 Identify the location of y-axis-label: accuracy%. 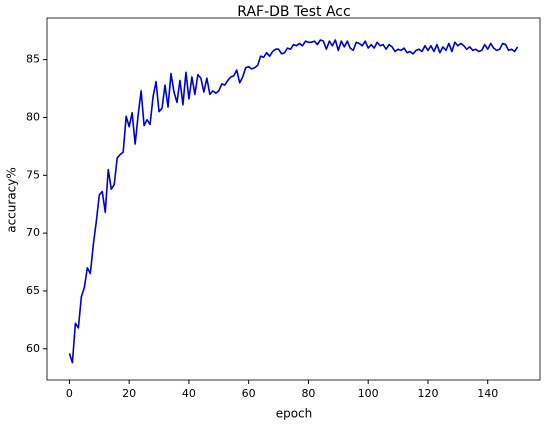
(12, 200).